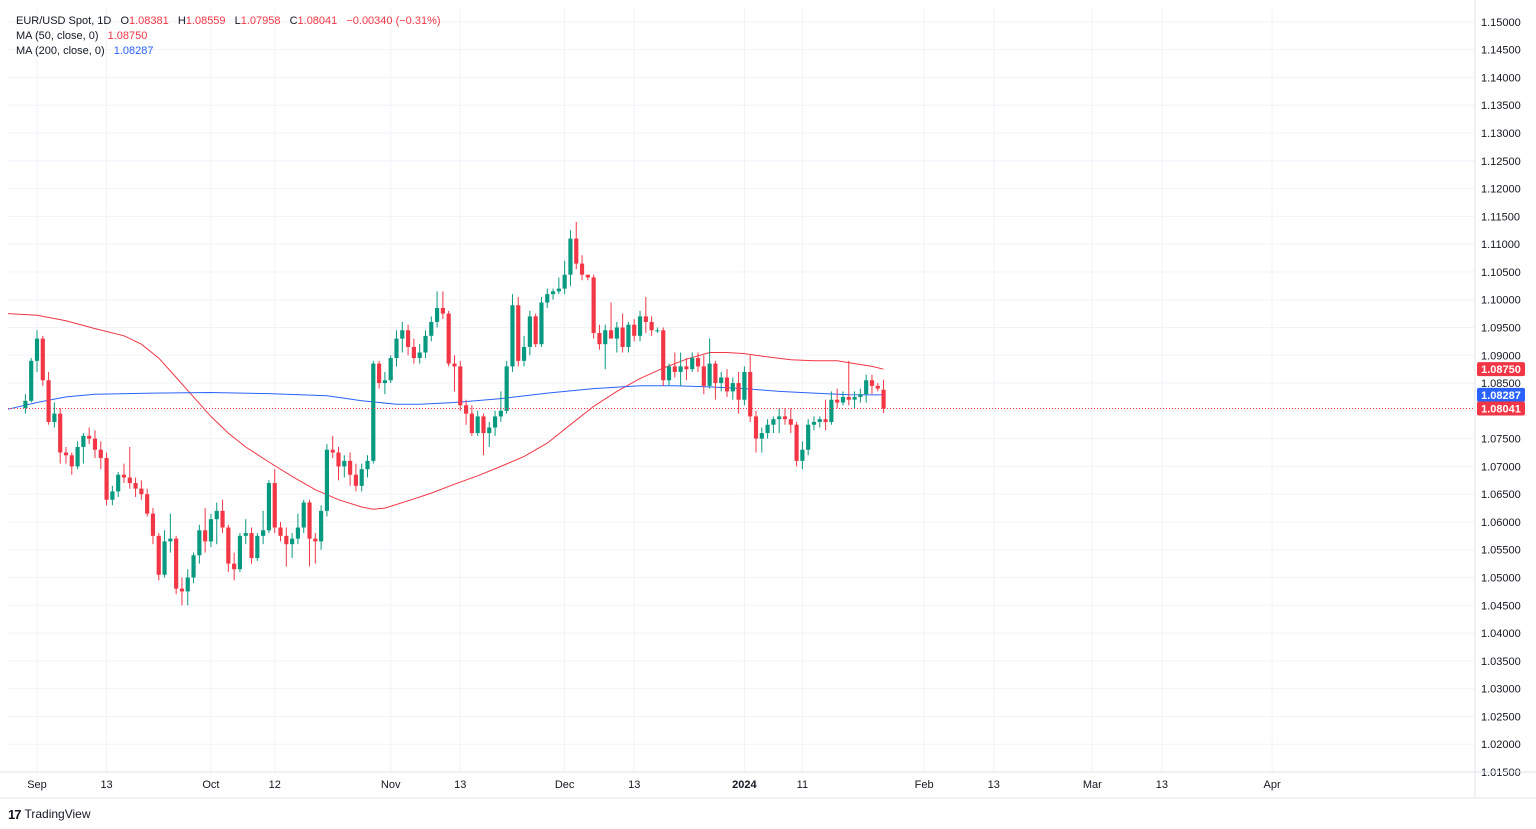 Image resolution: width=1536 pixels, height=829 pixels. What do you see at coordinates (1501, 579) in the screenshot?
I see `y-tick-label: 1.05000` at bounding box center [1501, 579].